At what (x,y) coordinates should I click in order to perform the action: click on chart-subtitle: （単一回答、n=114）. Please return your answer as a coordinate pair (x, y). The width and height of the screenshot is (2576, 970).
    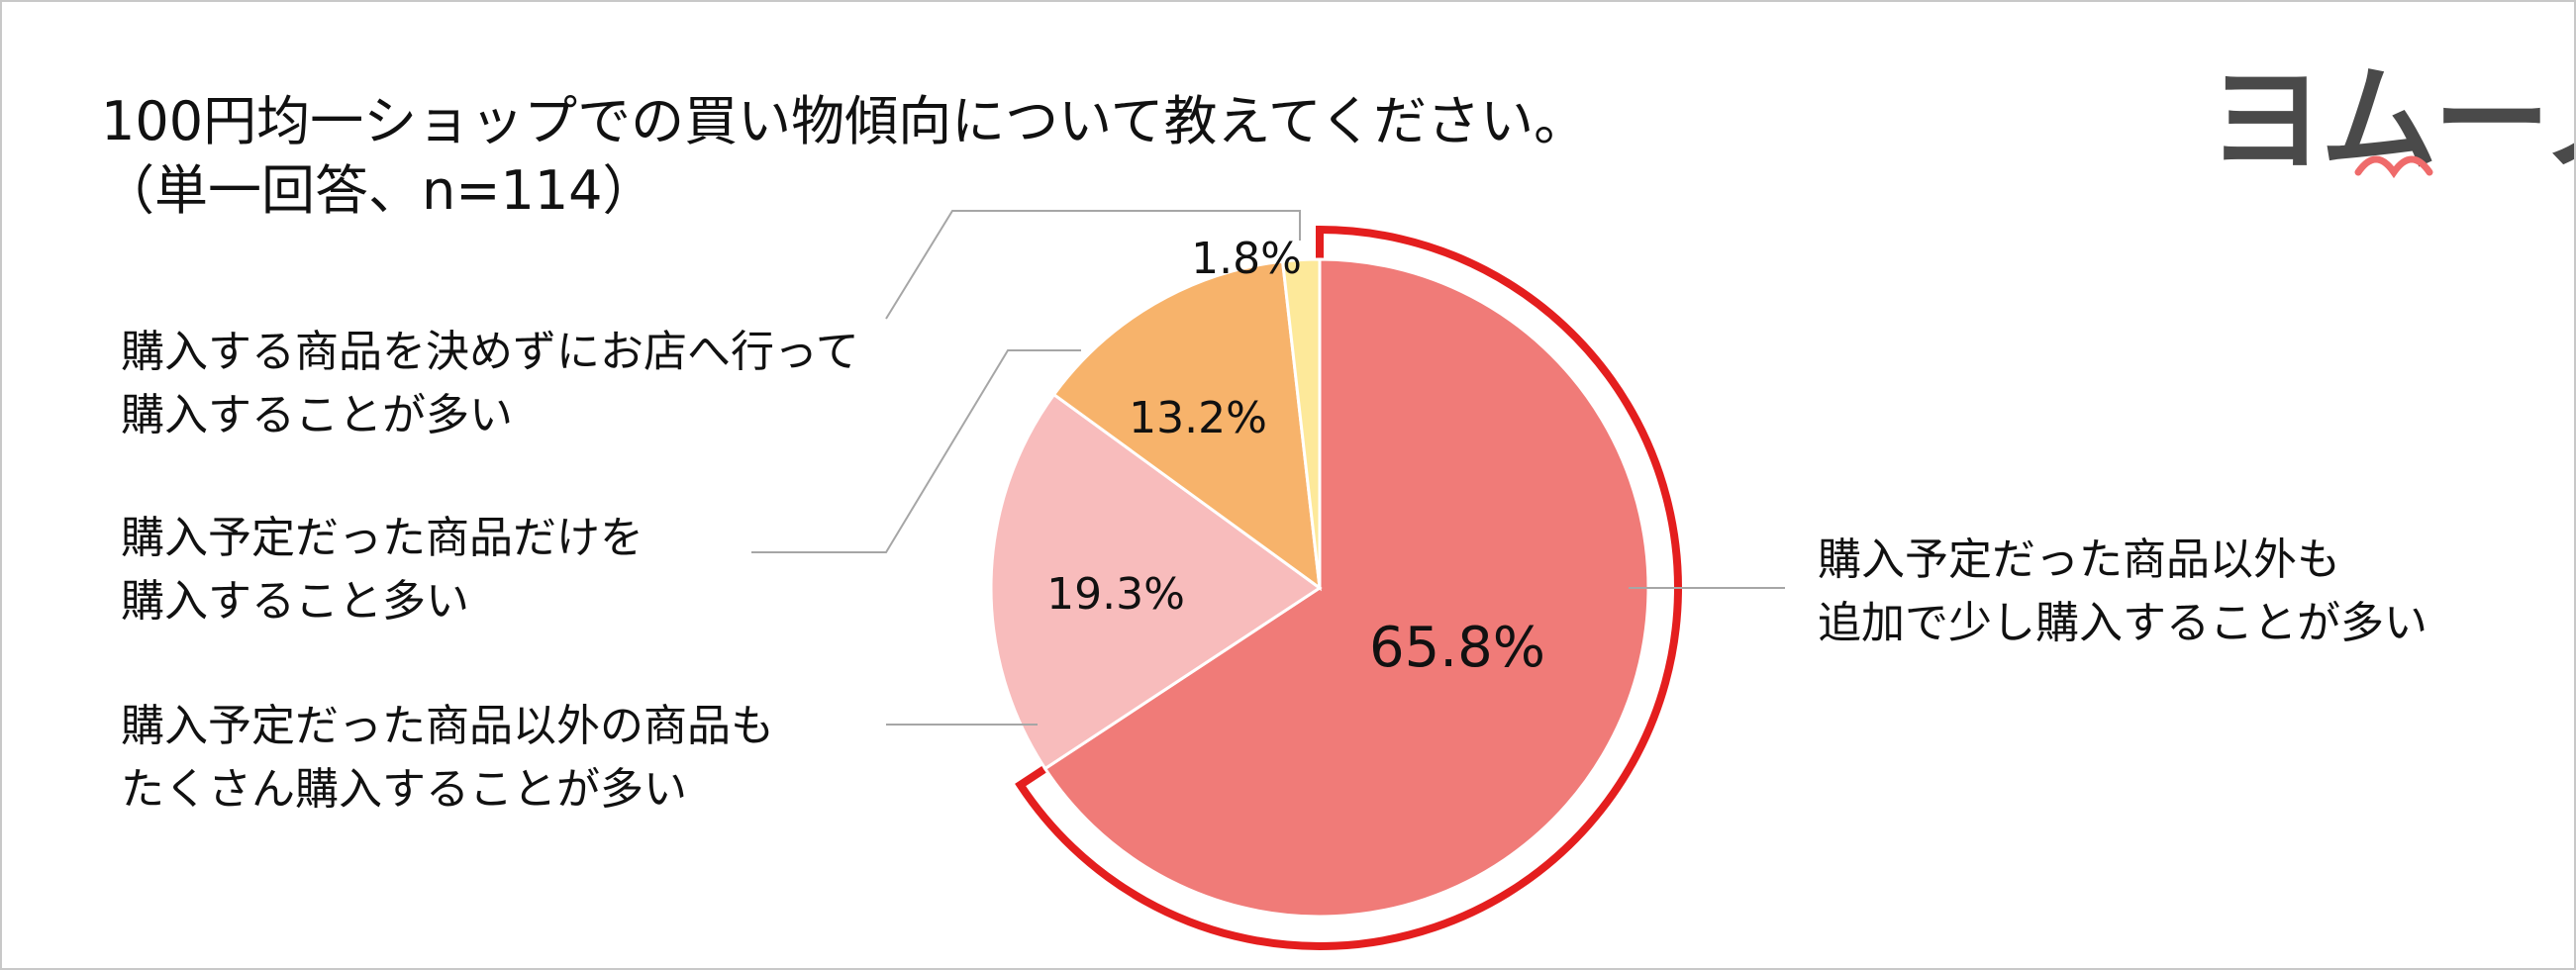
    Looking at the image, I should click on (378, 190).